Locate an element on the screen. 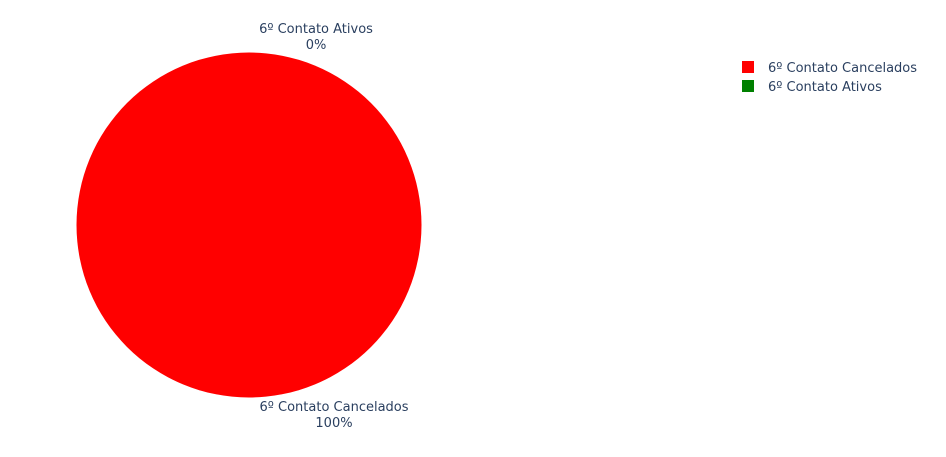 The image size is (946, 457). legend: 6º Contato Cancelados 6º Contato Ativos is located at coordinates (829, 78).